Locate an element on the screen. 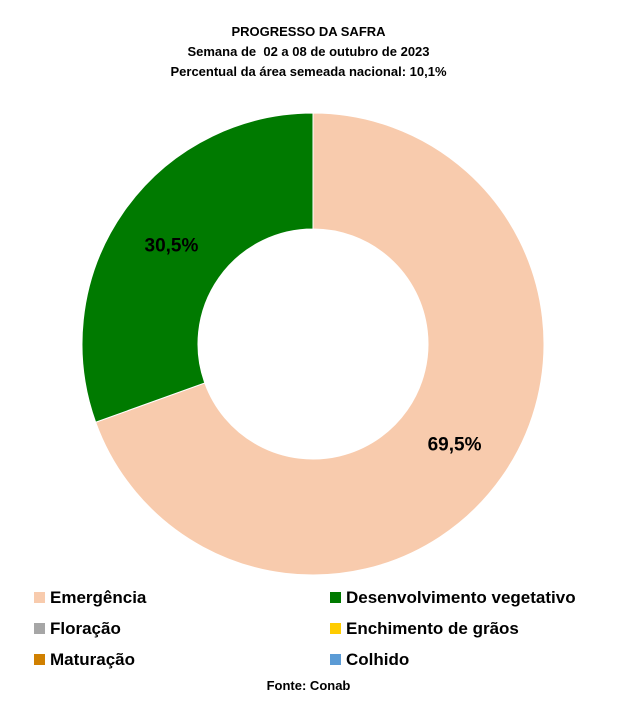 The image size is (617, 703). legend-item-desenvolvimento-vegetativo: Desenvolvimento vegetativo is located at coordinates (467, 597).